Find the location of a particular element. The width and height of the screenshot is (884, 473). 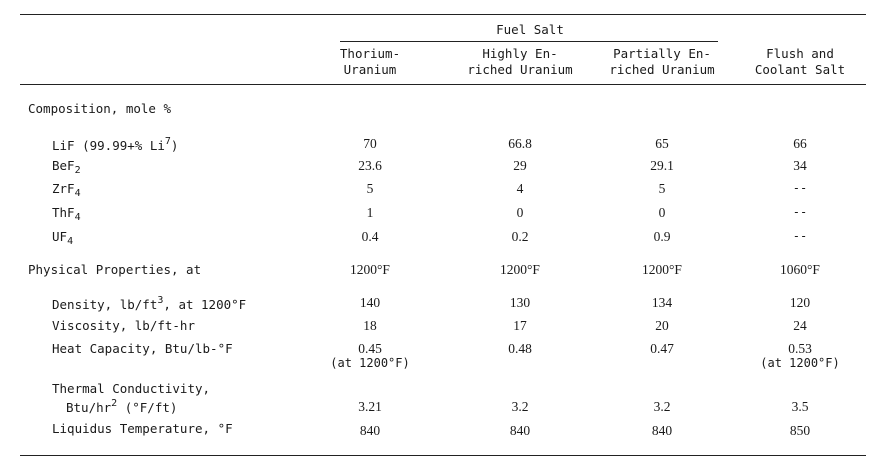

density-highly: 130 is located at coordinates (520, 302).